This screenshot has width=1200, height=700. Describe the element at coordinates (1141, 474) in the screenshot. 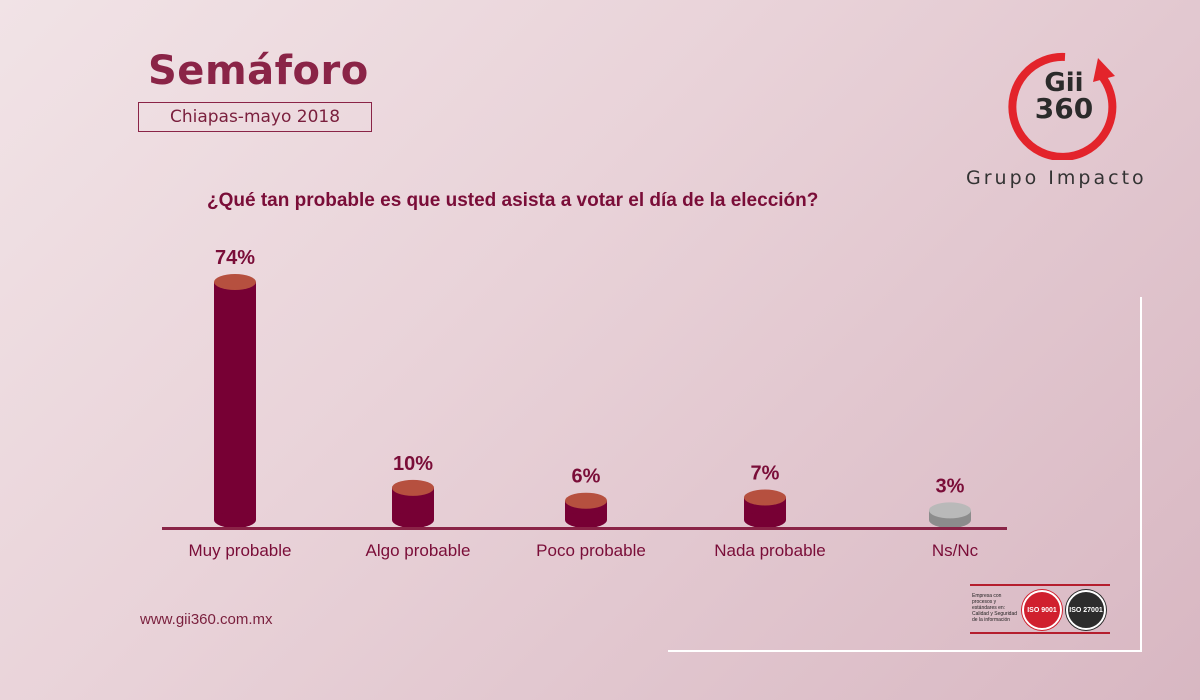

I see `frame-line-vertical` at that location.